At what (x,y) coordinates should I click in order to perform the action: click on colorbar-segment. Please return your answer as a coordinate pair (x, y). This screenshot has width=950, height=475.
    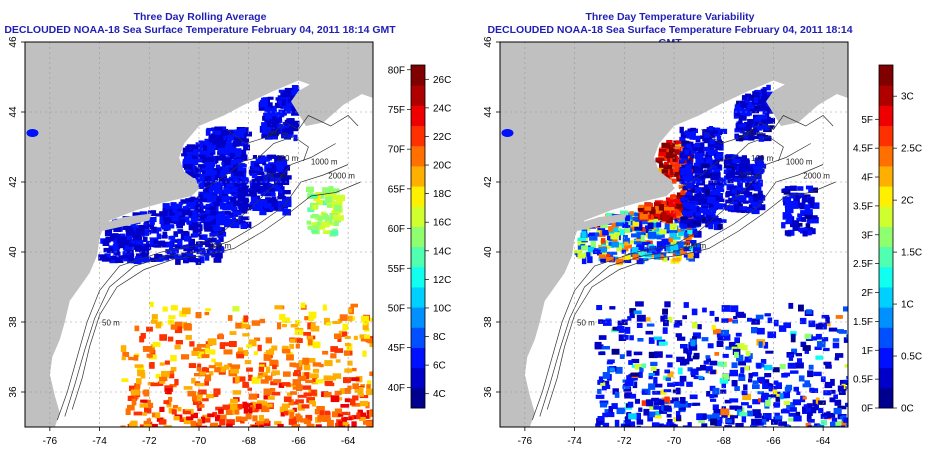
    Looking at the image, I should click on (886, 216).